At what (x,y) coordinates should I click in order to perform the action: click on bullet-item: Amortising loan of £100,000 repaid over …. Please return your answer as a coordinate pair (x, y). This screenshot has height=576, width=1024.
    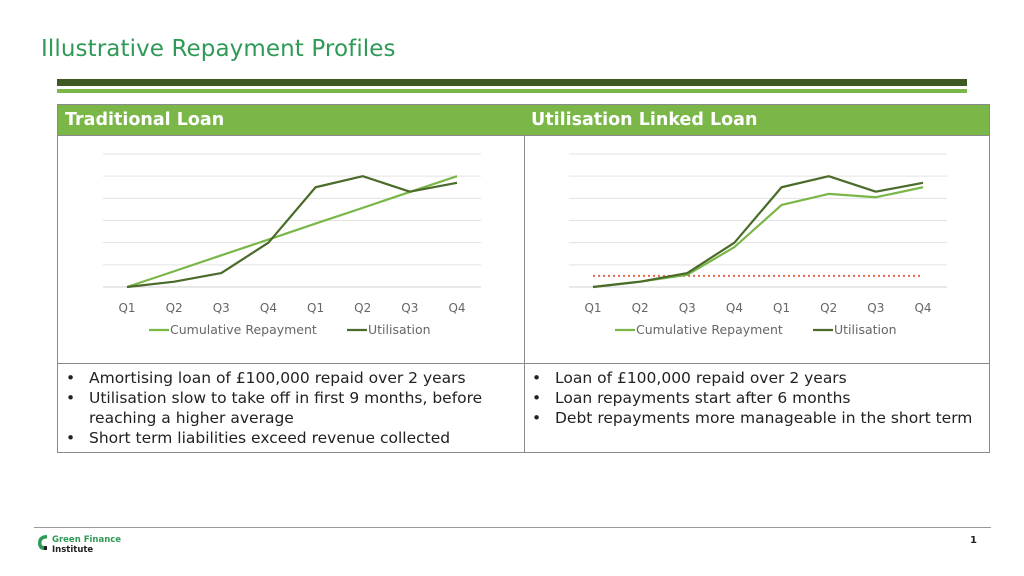
    Looking at the image, I should click on (291, 378).